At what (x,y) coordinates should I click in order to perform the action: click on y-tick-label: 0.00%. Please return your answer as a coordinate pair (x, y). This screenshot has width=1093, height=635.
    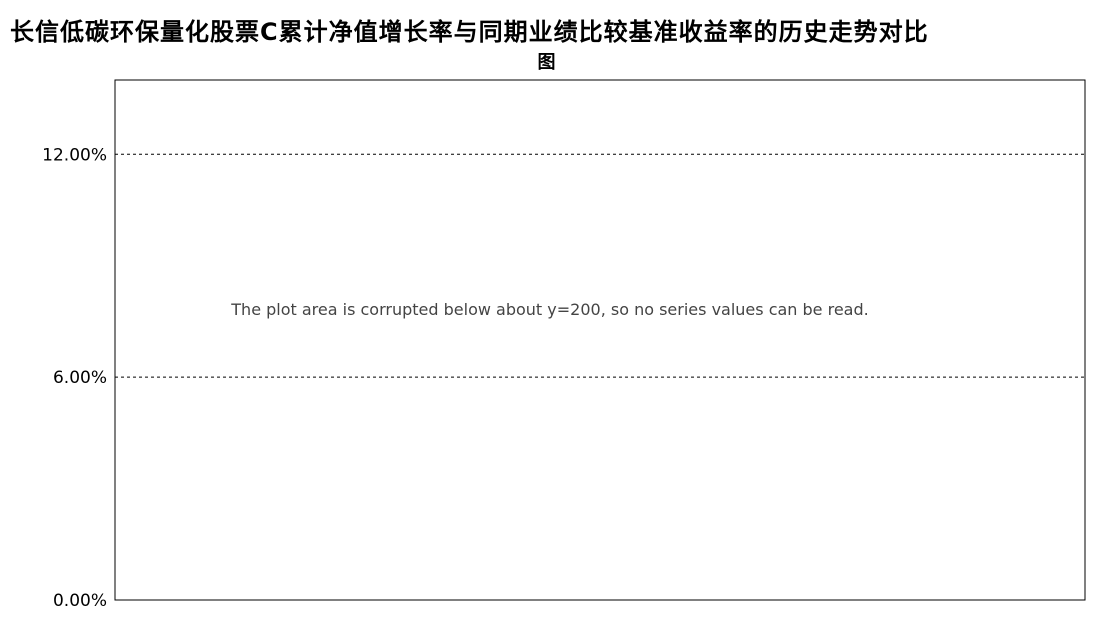
    Looking at the image, I should click on (80, 601).